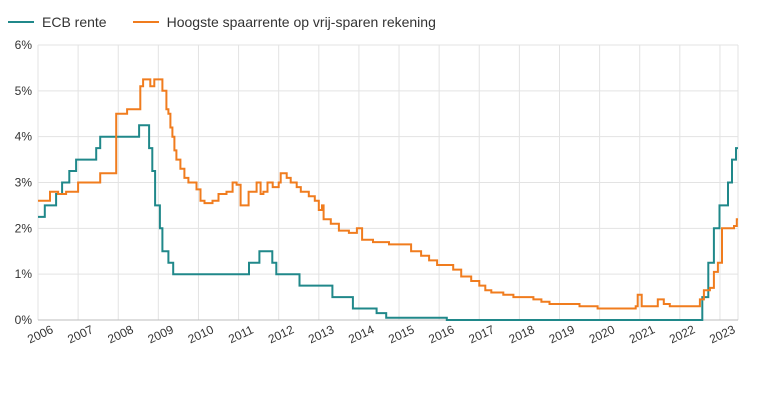 This screenshot has width=757, height=401. I want to click on x-tick-label: 2019, so click(562, 334).